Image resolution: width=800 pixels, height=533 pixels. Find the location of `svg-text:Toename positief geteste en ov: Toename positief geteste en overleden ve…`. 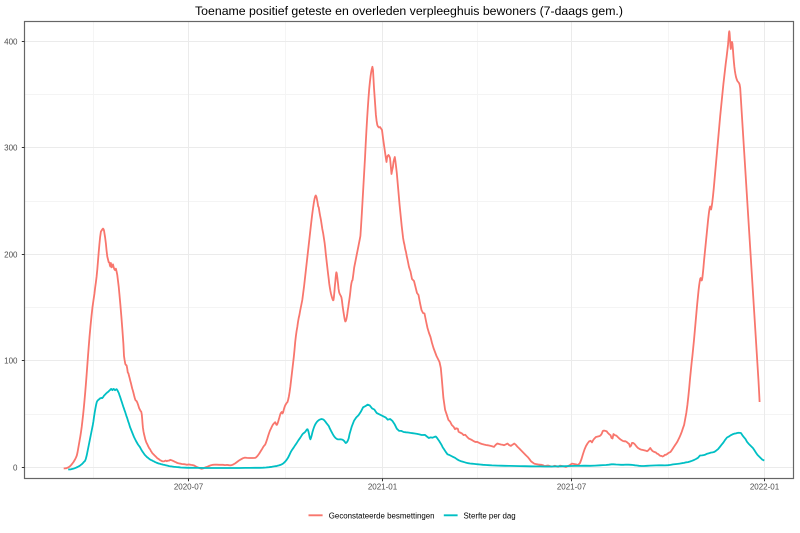

svg-text:Toename positief geteste en ov: Toename positief geteste en overleden ve… is located at coordinates (409, 11).